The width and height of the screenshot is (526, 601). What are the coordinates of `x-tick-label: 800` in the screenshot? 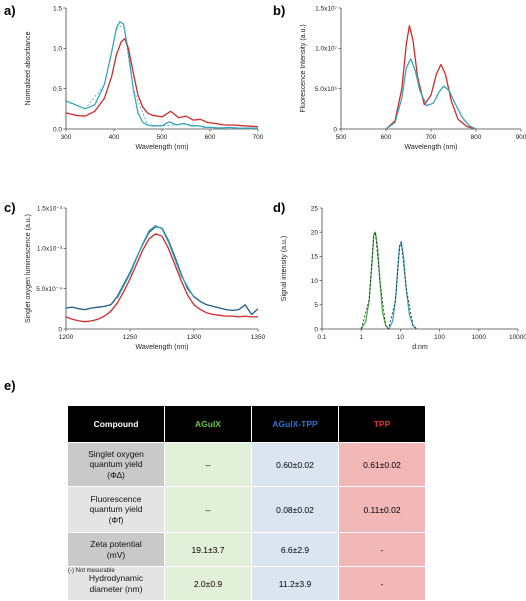 It's located at (476, 137).